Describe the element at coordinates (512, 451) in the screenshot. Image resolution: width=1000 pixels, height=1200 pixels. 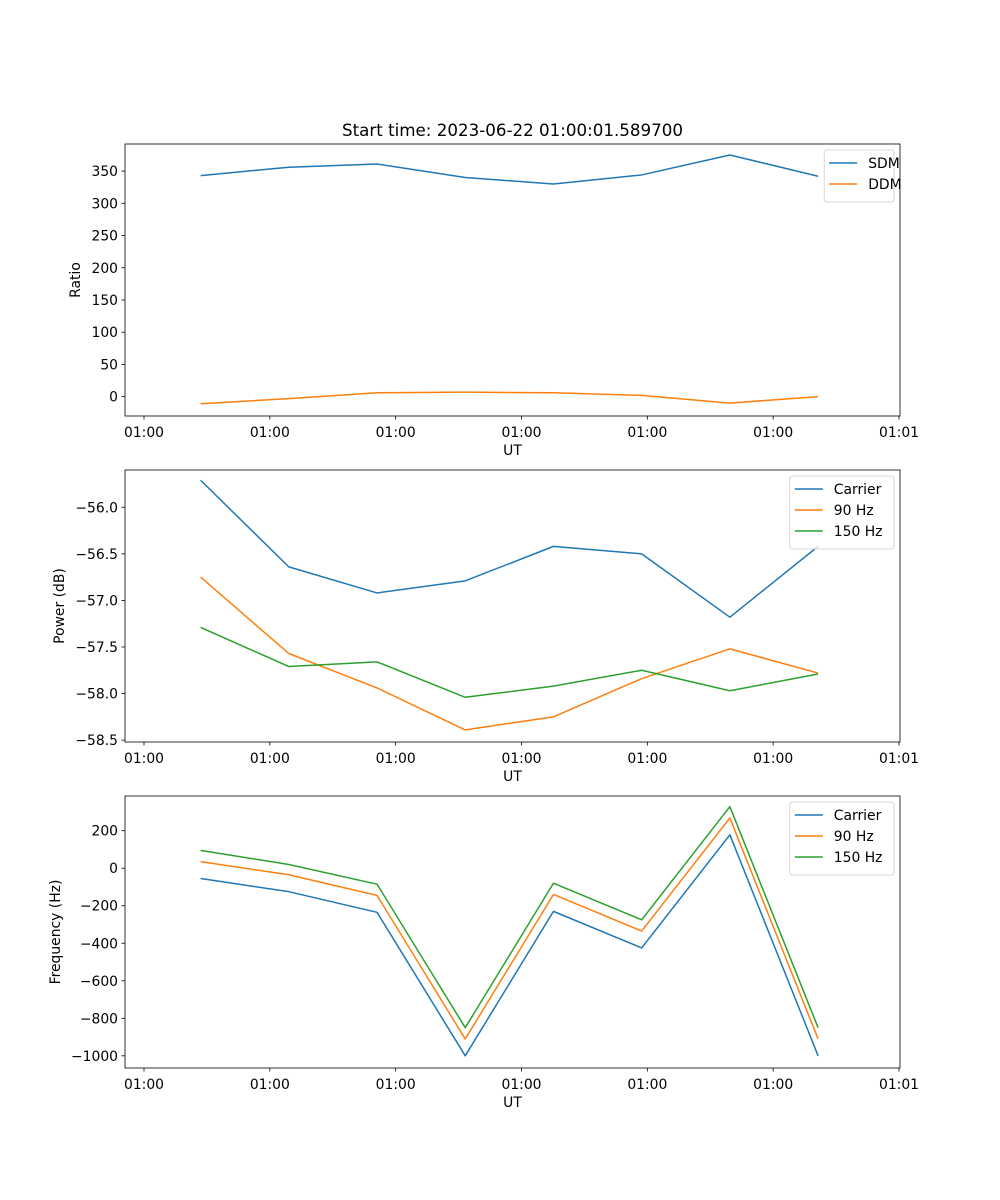
I see `ratio-x-axis-label: UT` at that location.